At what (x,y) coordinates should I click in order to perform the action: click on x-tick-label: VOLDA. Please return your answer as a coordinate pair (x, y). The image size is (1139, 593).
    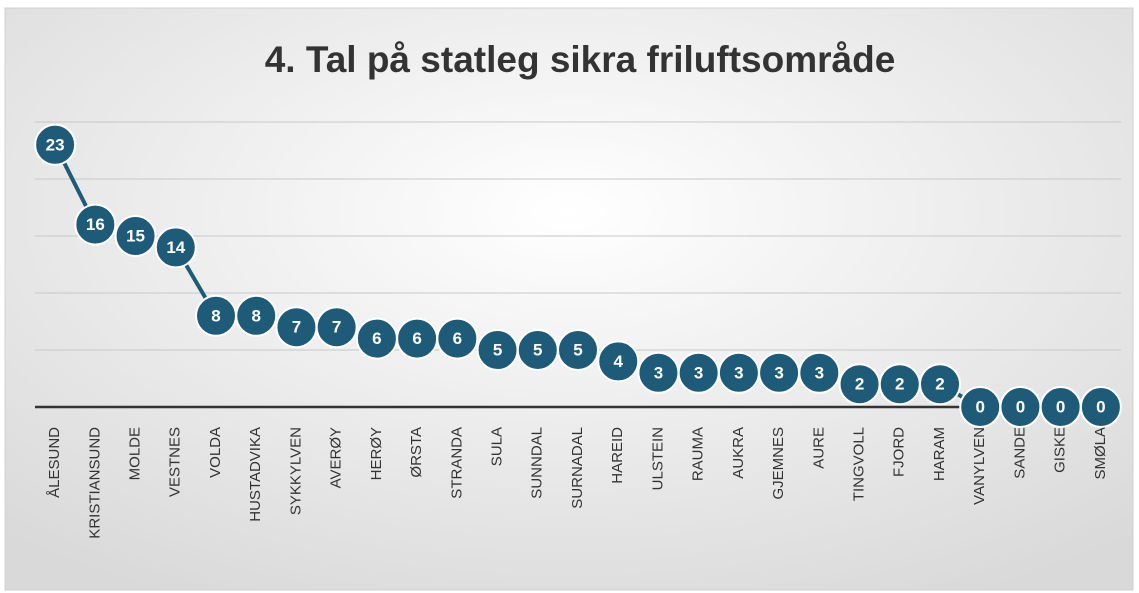
    Looking at the image, I should click on (215, 452).